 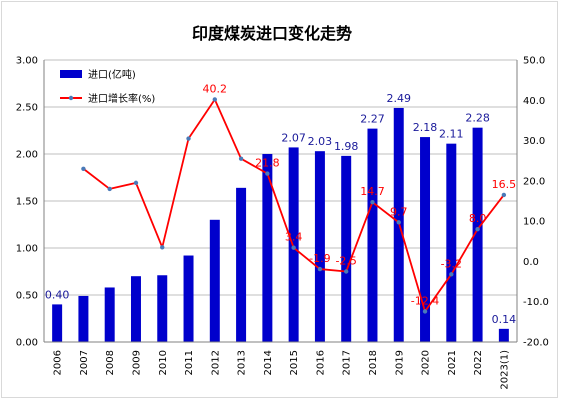 I want to click on bar-data-label: 2.49, so click(x=399, y=98).